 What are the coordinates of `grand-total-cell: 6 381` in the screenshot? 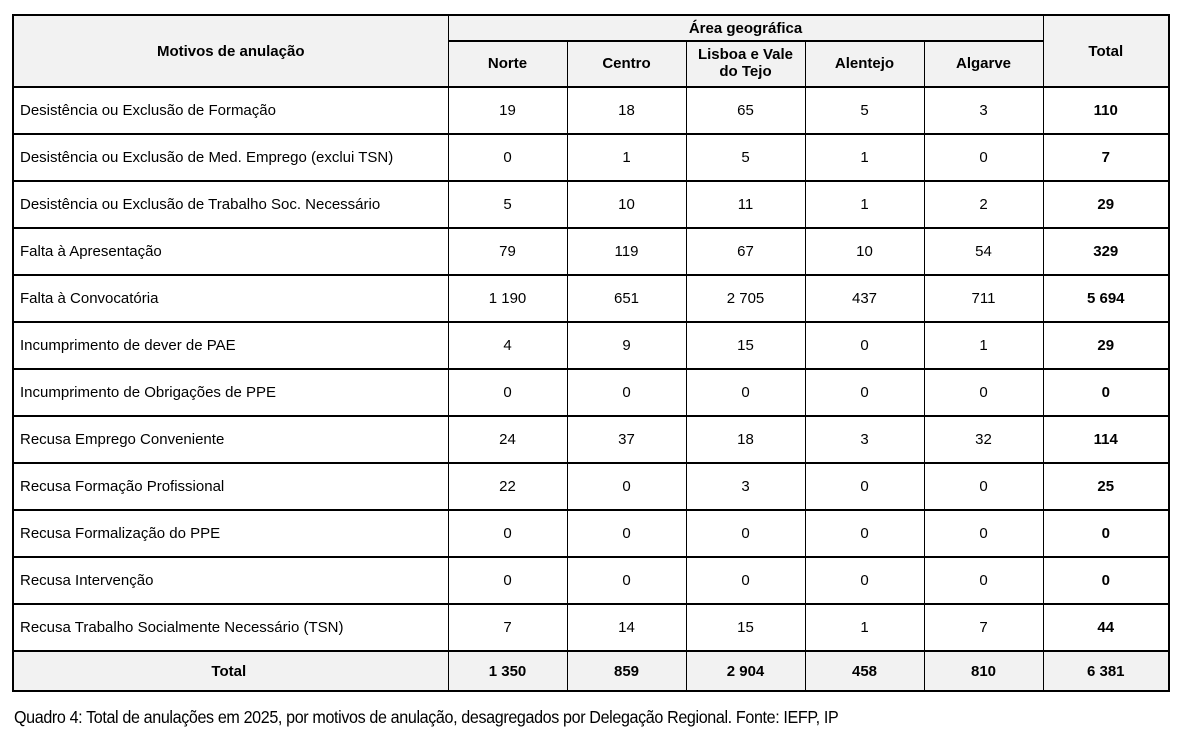 It's located at (1106, 671).